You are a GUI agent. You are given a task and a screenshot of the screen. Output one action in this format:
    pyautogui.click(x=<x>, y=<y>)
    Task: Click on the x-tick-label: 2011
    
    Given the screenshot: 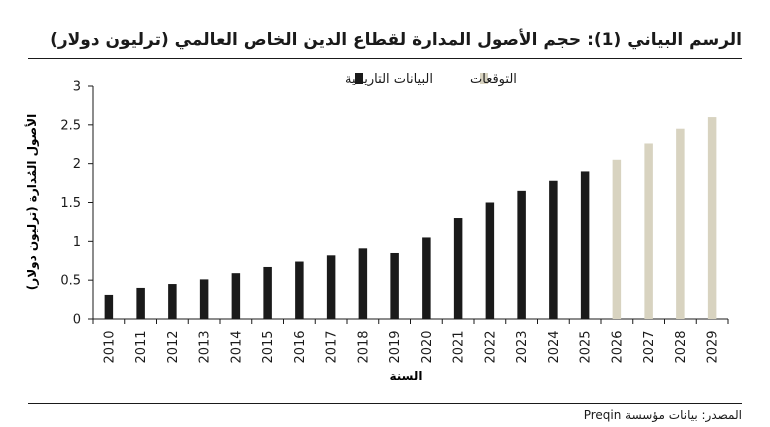 What is the action you would take?
    pyautogui.click(x=141, y=346)
    